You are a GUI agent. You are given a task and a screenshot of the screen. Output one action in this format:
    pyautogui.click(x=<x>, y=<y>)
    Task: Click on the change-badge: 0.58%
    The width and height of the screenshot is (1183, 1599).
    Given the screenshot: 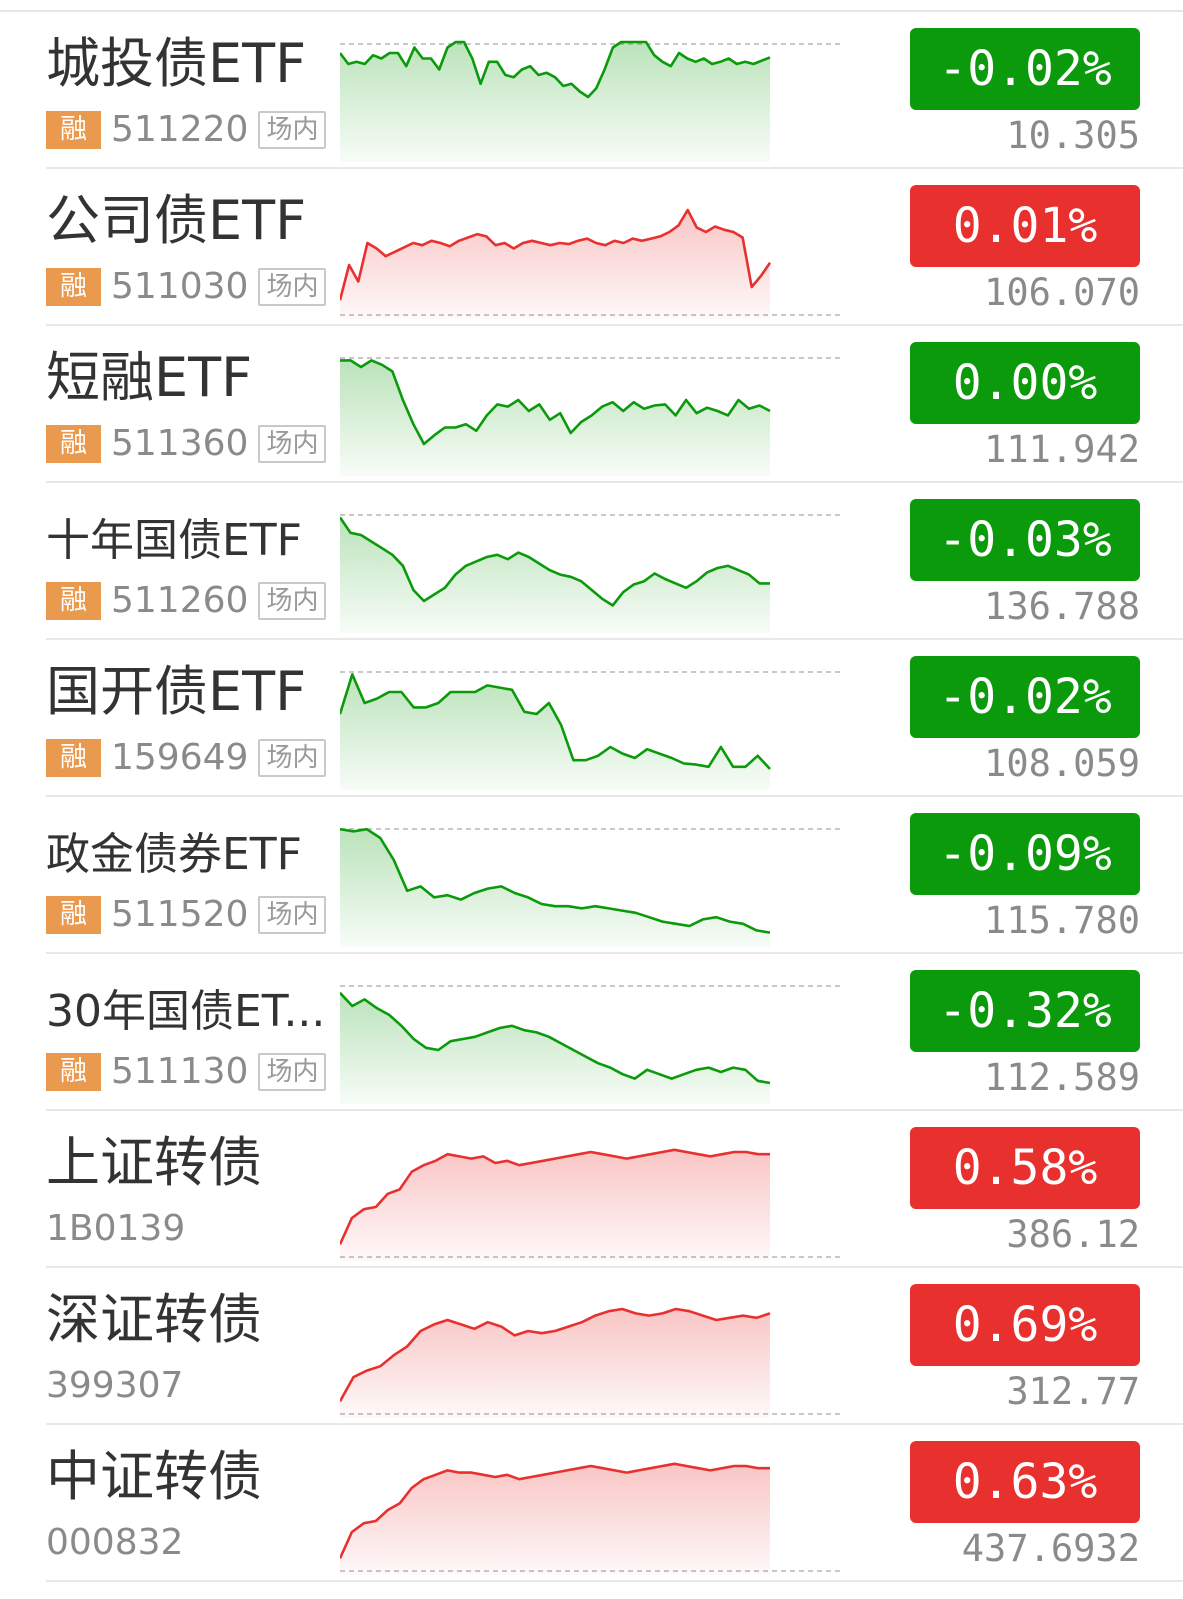 What is the action you would take?
    pyautogui.click(x=1025, y=1168)
    